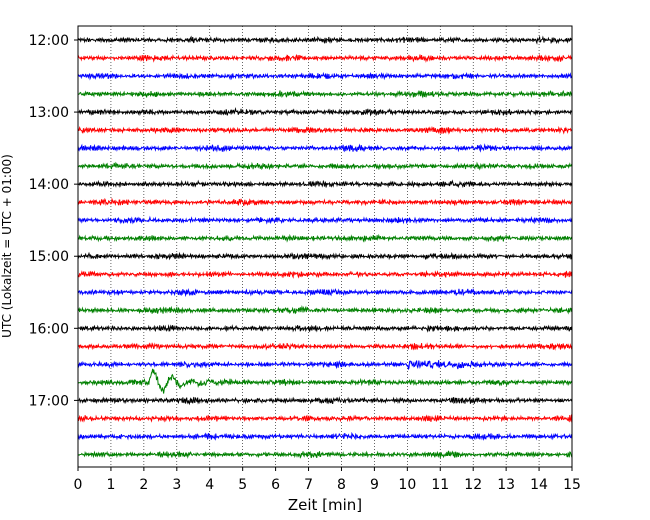 The height and width of the screenshot is (520, 650). Describe the element at coordinates (473, 485) in the screenshot. I see `x-tick-label: 12` at that location.